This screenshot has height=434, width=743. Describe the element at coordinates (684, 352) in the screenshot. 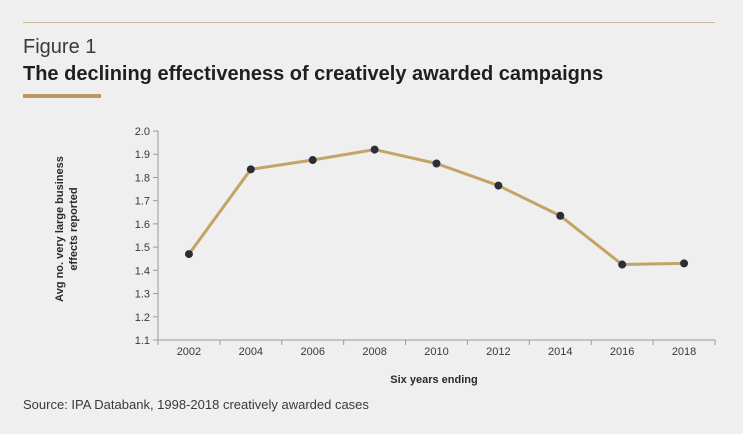

I see `x-tick-label: 2018` at that location.